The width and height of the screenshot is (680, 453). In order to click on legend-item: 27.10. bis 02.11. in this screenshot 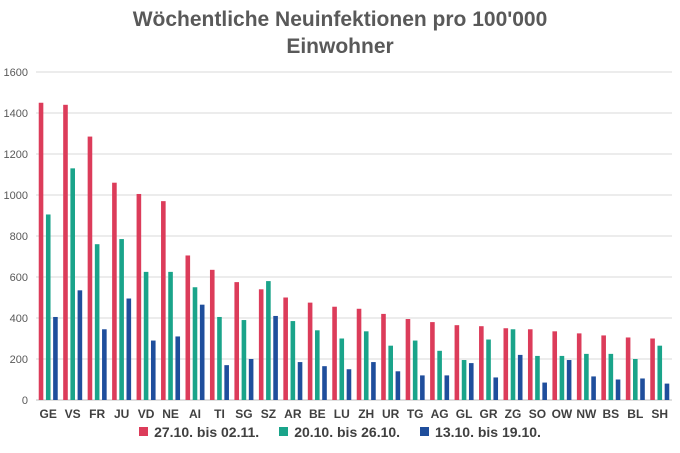, I will do `click(199, 432)`.